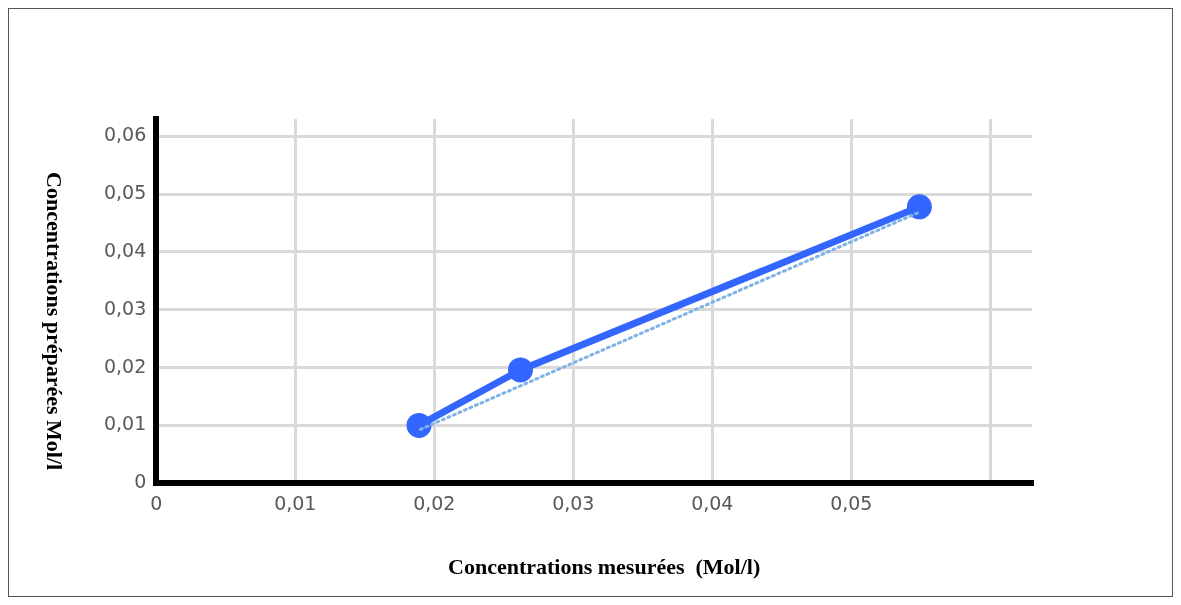 The width and height of the screenshot is (1181, 605). I want to click on y-tick-label: 0,01, so click(125, 423).